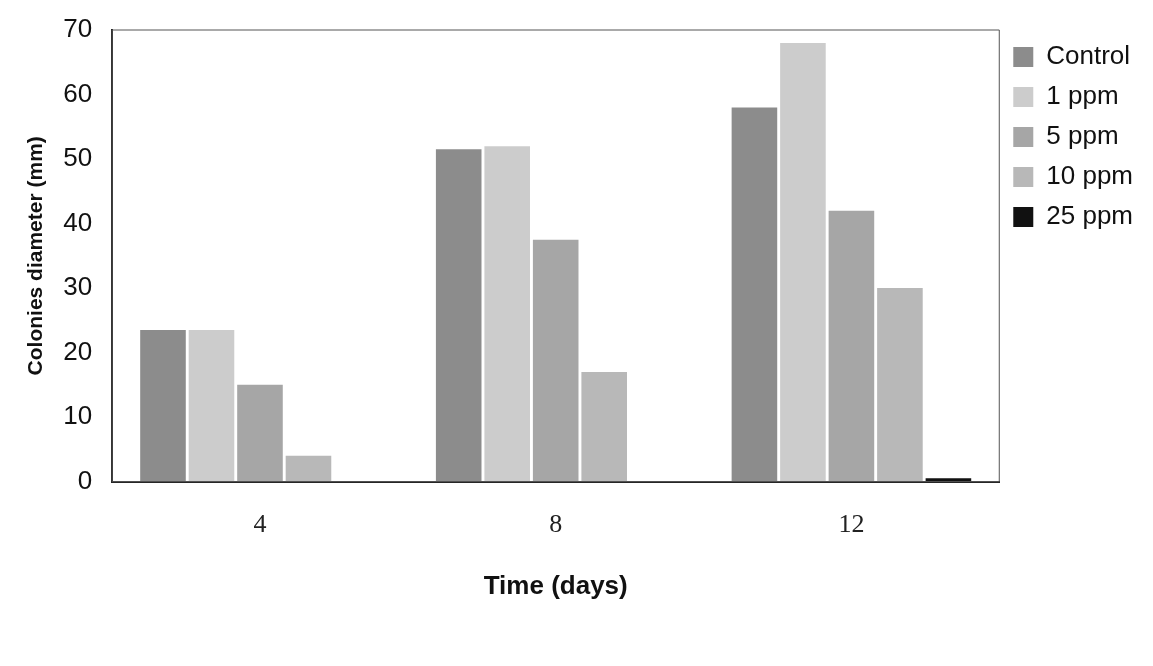  I want to click on legend-label: 5 ppm, so click(1082, 135).